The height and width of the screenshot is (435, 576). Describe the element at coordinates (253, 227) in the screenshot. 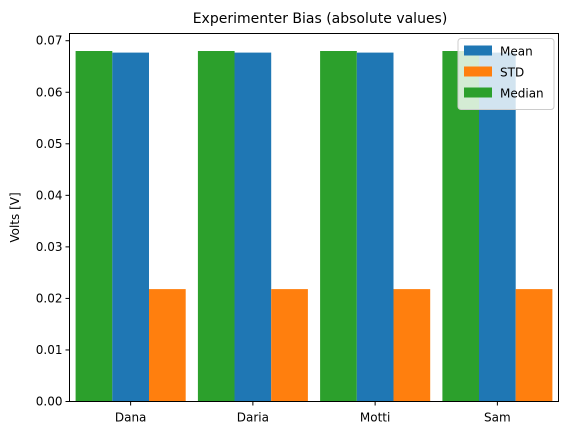

I see `bar-mean-daria` at that location.